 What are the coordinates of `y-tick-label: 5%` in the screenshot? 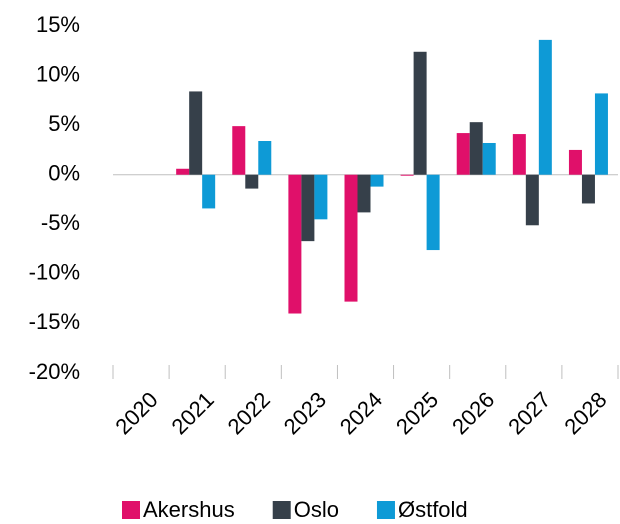 It's located at (64, 123).